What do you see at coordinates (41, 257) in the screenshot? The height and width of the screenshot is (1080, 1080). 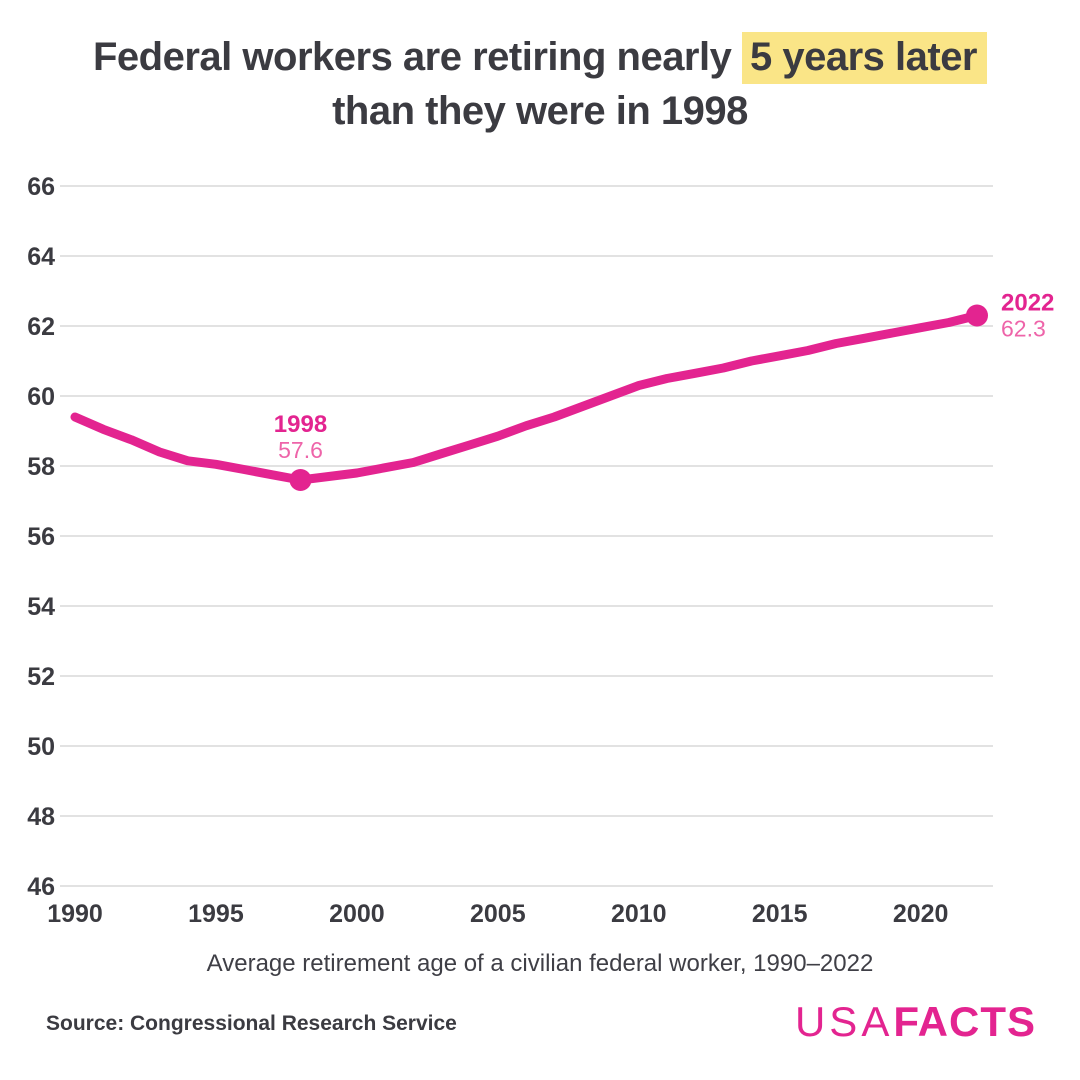 I see `y-axis-tick-label: 64` at bounding box center [41, 257].